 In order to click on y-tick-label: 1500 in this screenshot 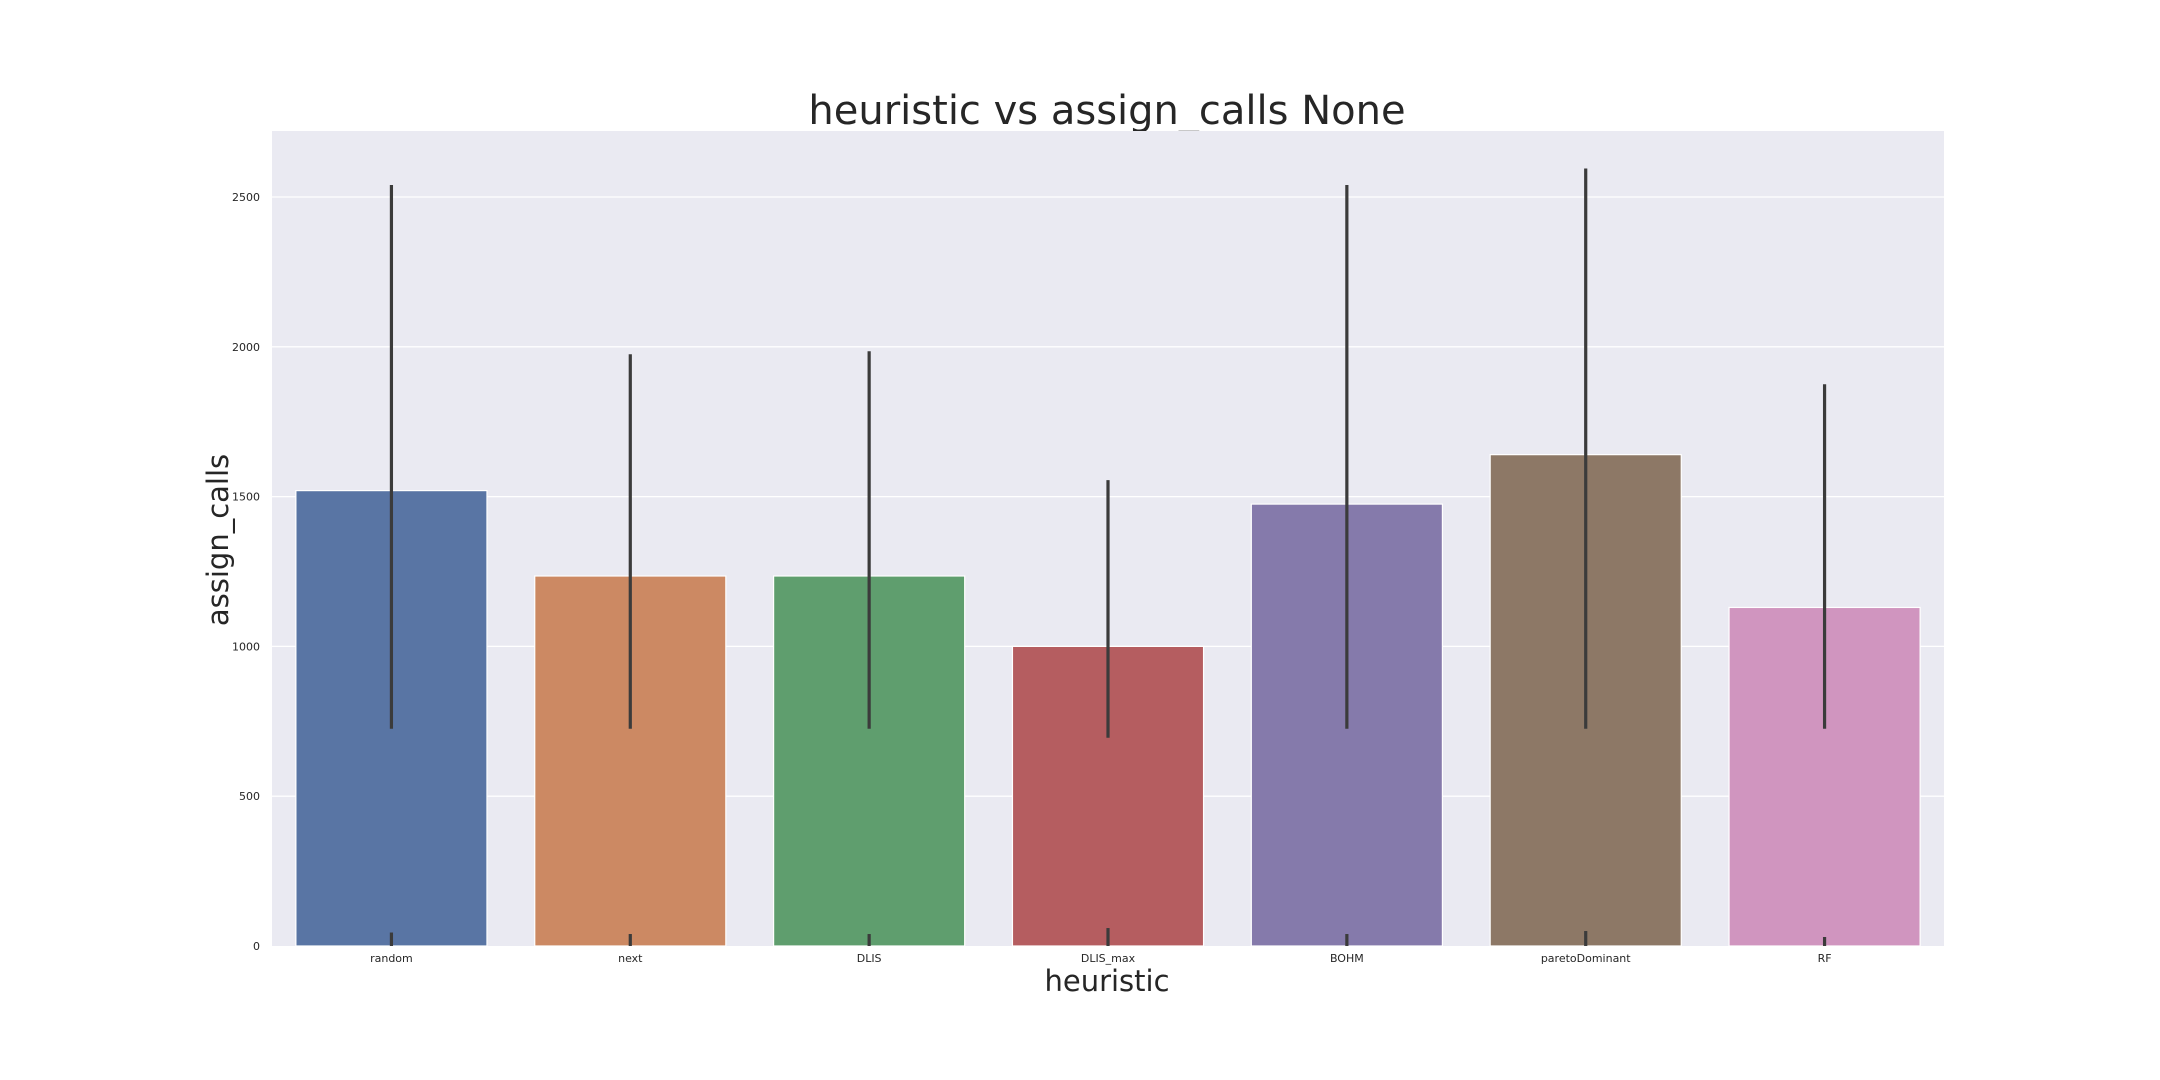, I will do `click(246, 497)`.